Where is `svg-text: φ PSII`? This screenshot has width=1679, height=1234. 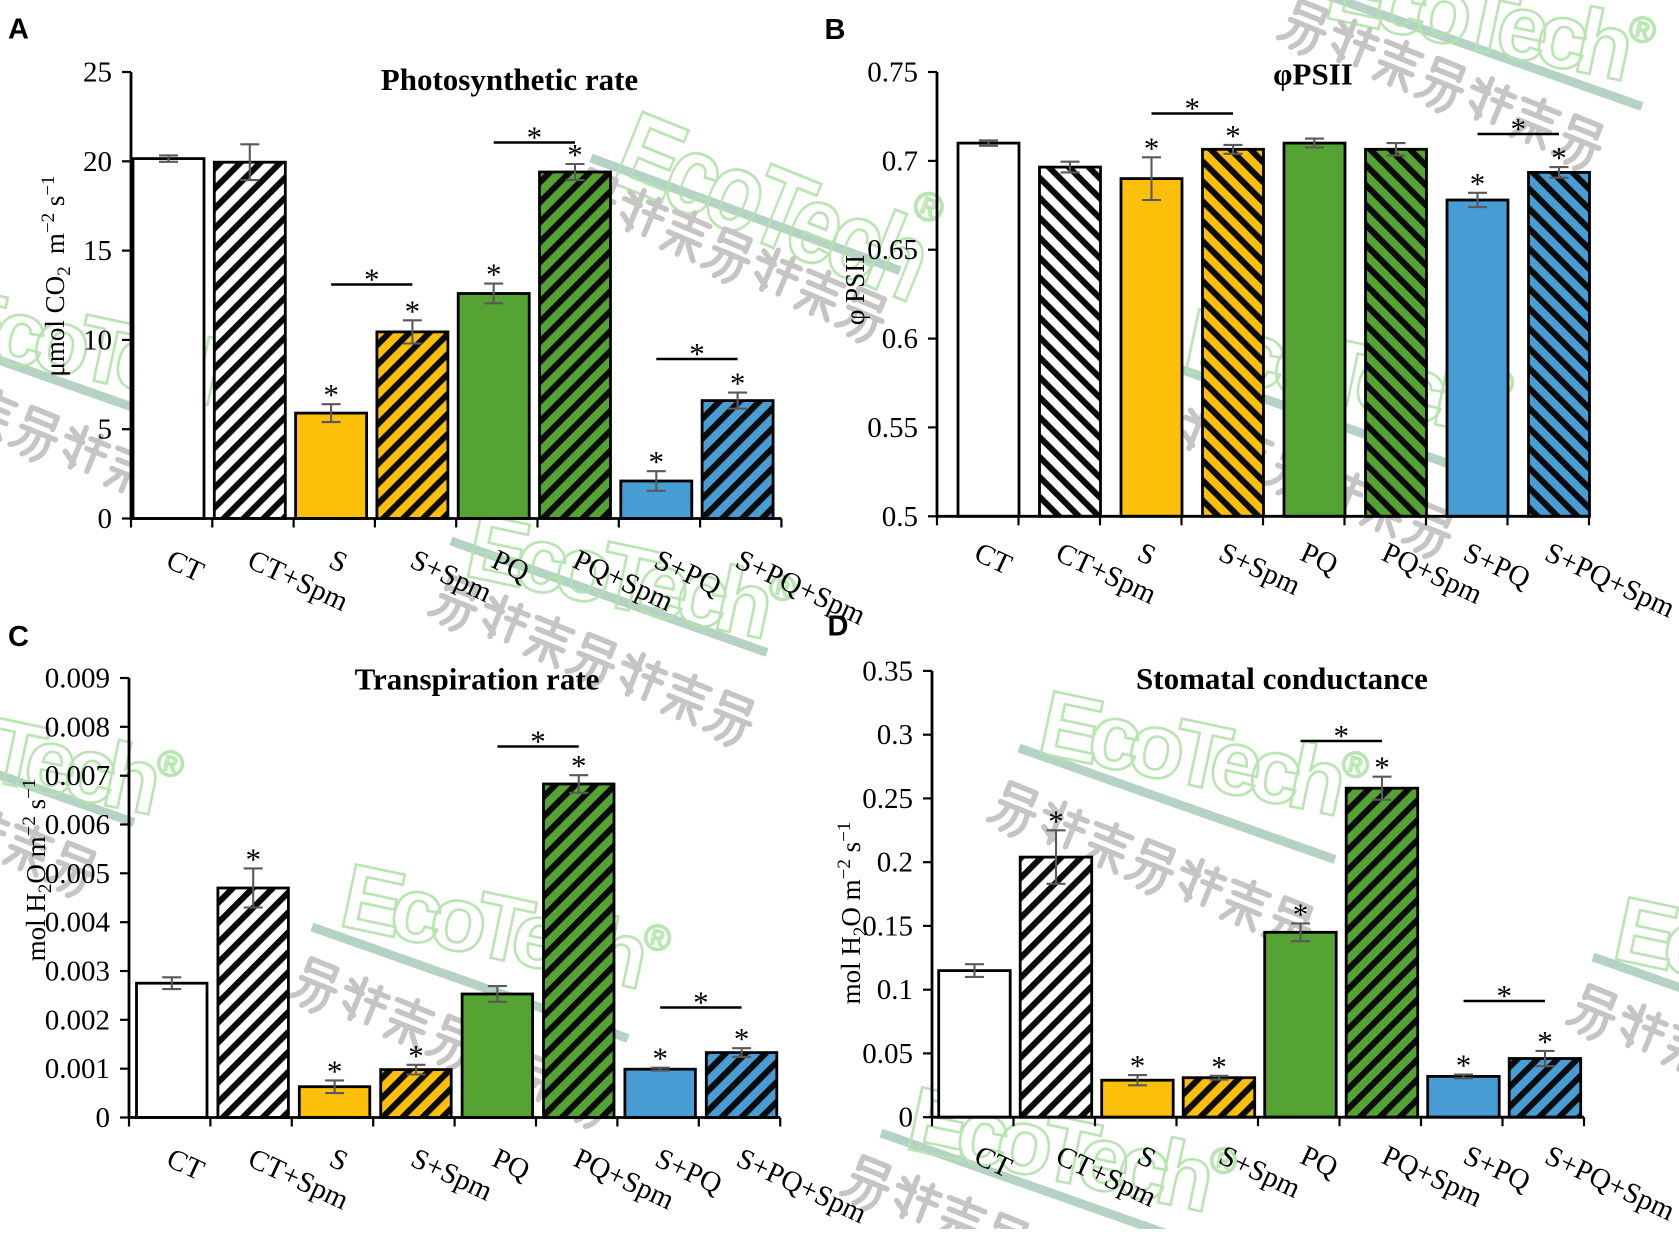
svg-text: φ PSII is located at coordinates (855, 290).